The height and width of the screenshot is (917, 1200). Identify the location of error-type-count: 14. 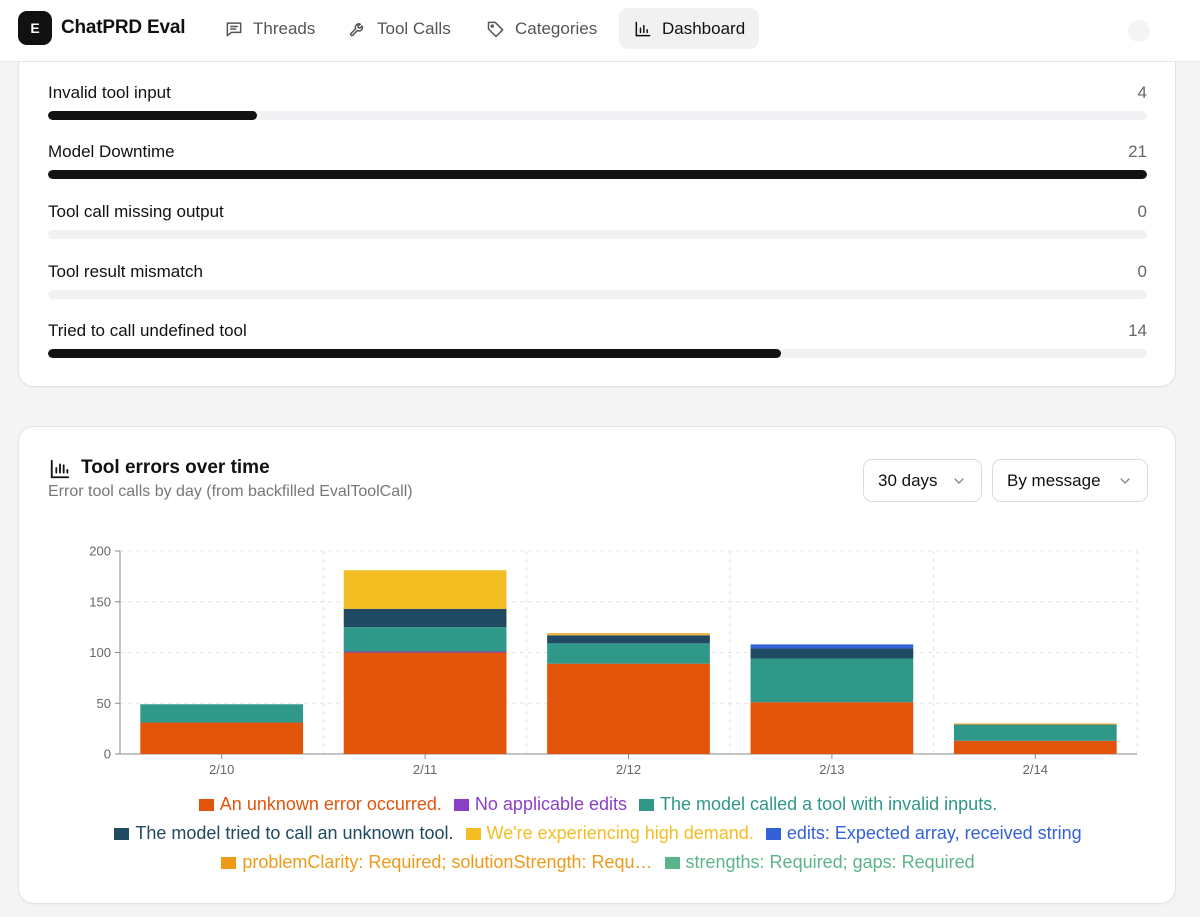
(1137, 330).